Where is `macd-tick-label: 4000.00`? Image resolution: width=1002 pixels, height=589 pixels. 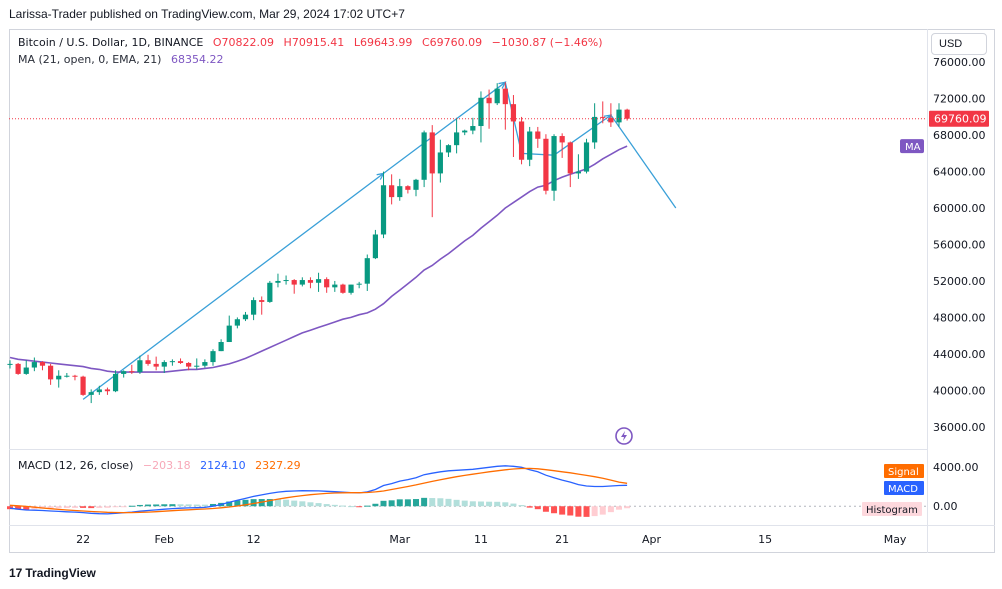
macd-tick-label: 4000.00 is located at coordinates (956, 467).